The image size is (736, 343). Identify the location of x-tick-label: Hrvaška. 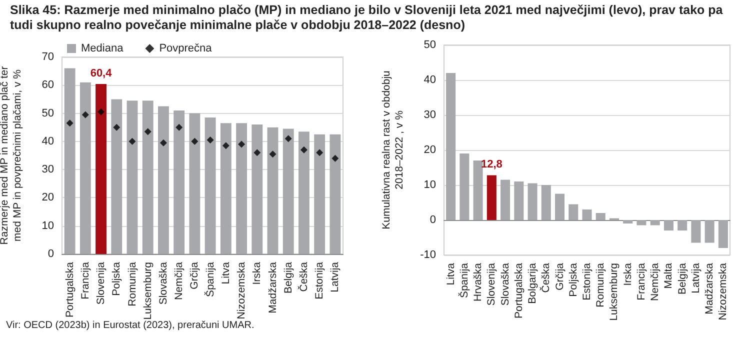
(478, 282).